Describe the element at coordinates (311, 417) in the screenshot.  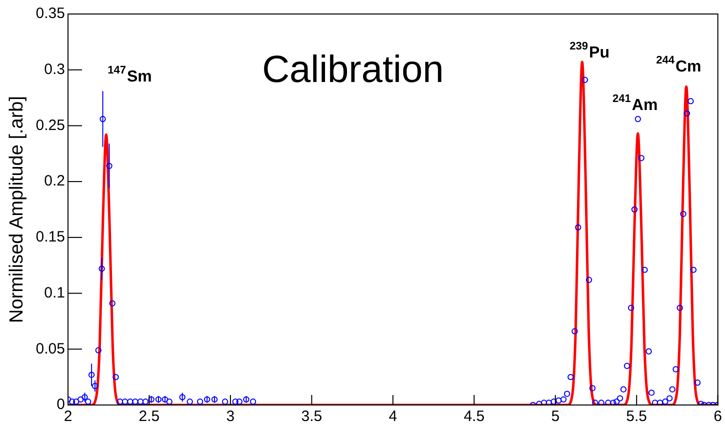
I see `x-tick-label: 3.5` at that location.